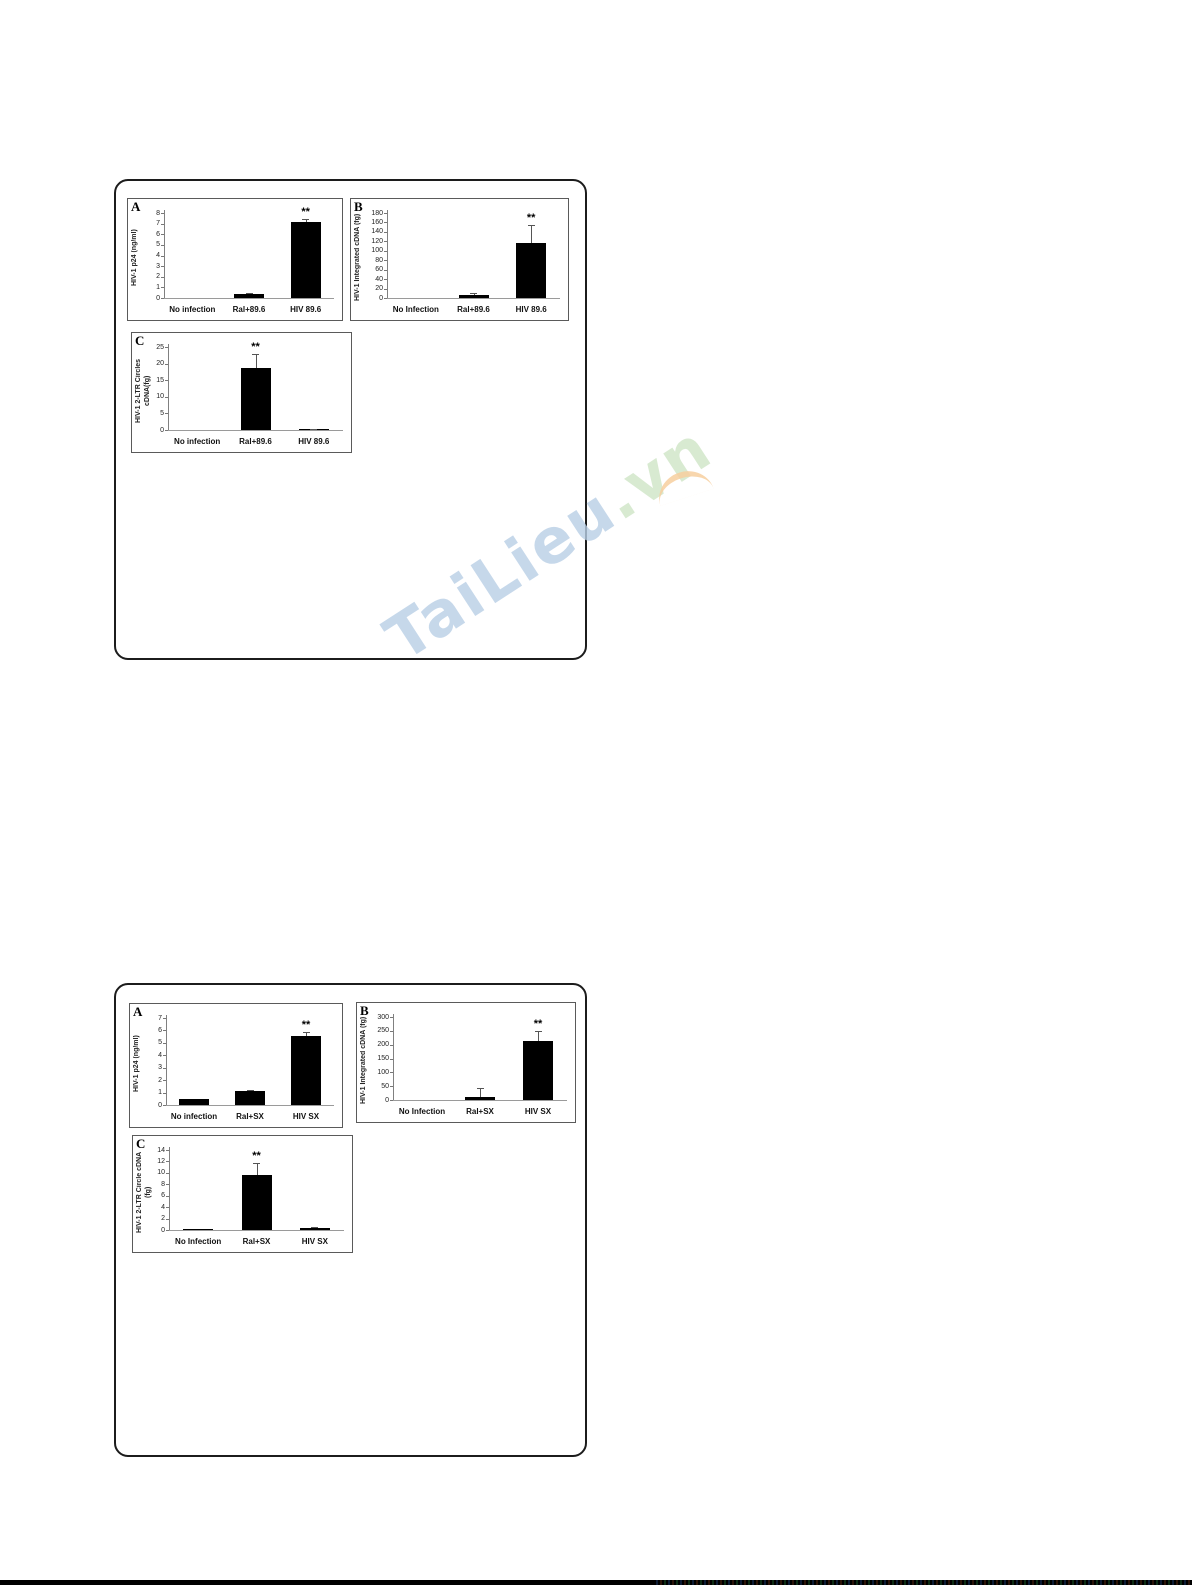 Image resolution: width=1192 pixels, height=1588 pixels. What do you see at coordinates (162, 413) in the screenshot?
I see `y-tick-label: 5` at bounding box center [162, 413].